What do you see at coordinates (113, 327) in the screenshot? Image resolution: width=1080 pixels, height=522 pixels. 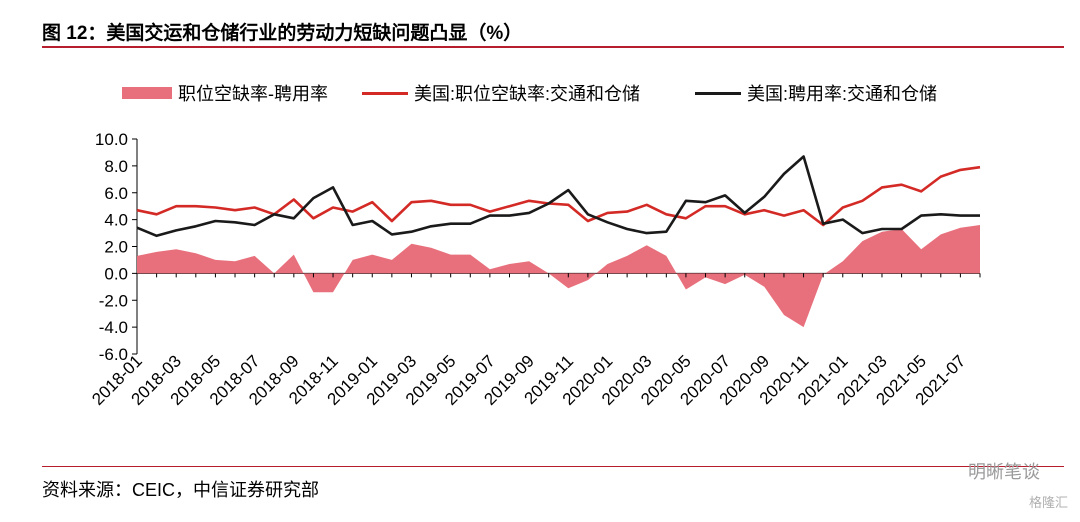 I see `y-tick-label: -4.0` at bounding box center [113, 327].